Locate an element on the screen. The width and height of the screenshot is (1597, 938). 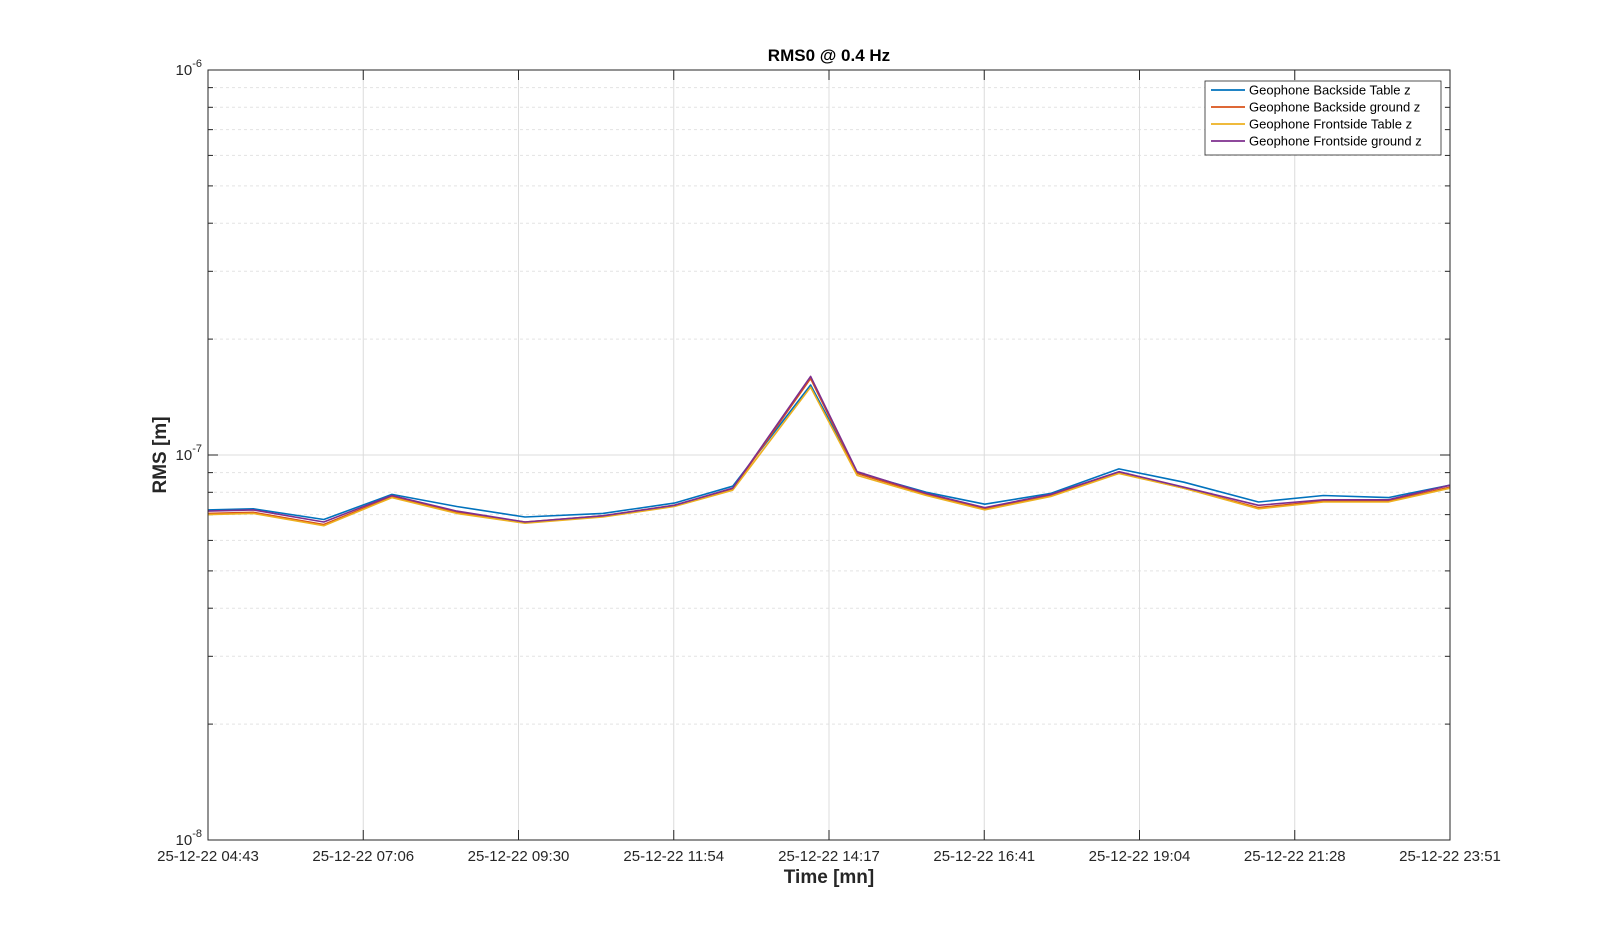
x-tick-label: 25-12-22 09:30 is located at coordinates (519, 856).